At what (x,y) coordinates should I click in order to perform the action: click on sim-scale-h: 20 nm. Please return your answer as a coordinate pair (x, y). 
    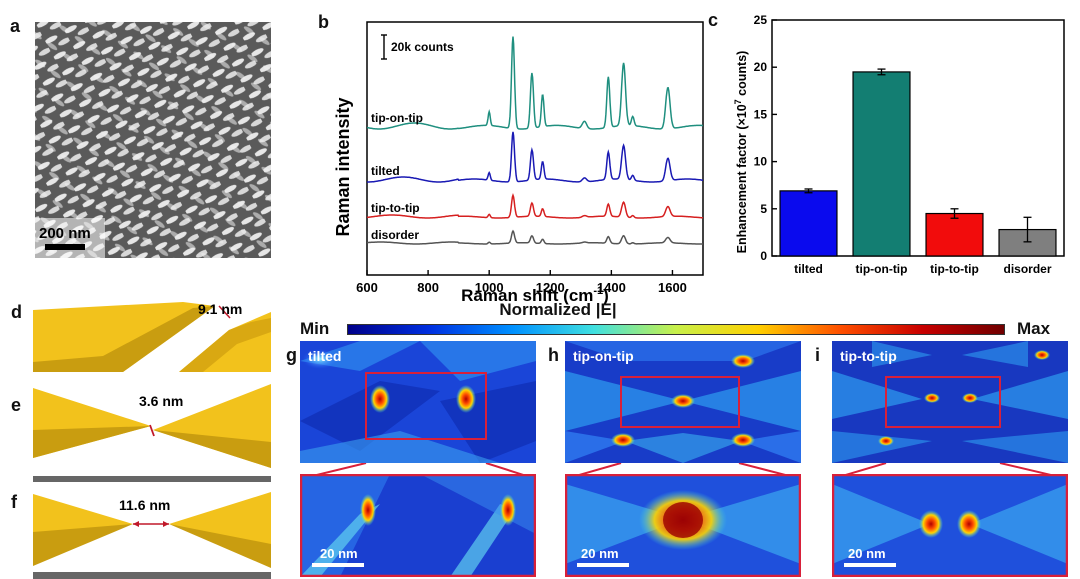
    Looking at the image, I should click on (600, 553).